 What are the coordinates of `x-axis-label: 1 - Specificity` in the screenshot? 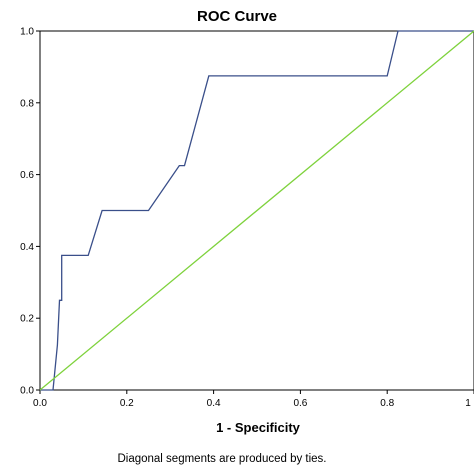 It's located at (258, 427).